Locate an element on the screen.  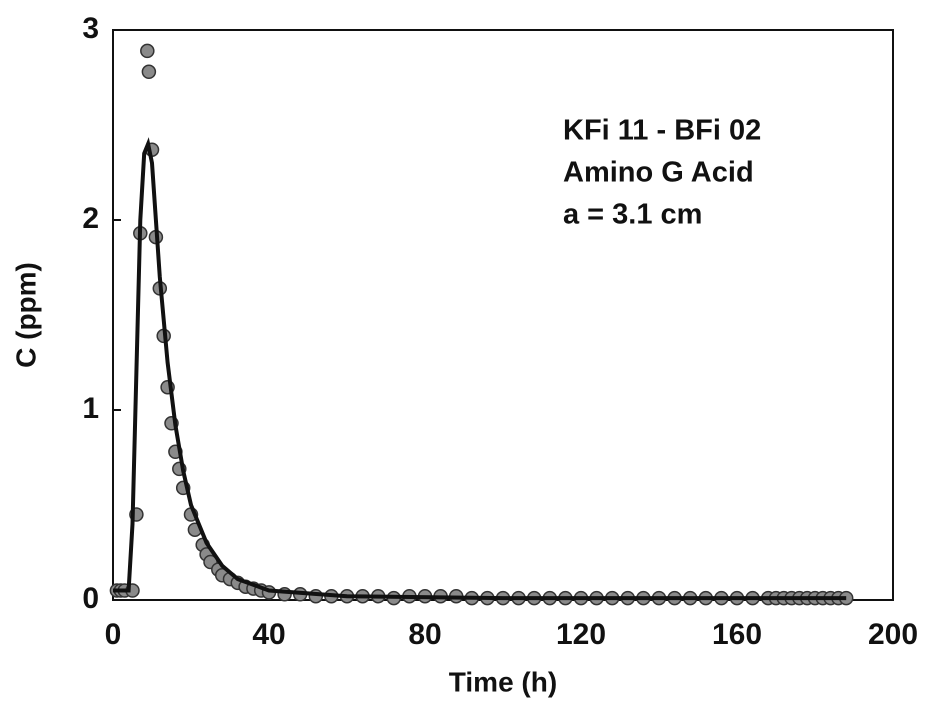
x-tick-label: 80 is located at coordinates (424, 634).